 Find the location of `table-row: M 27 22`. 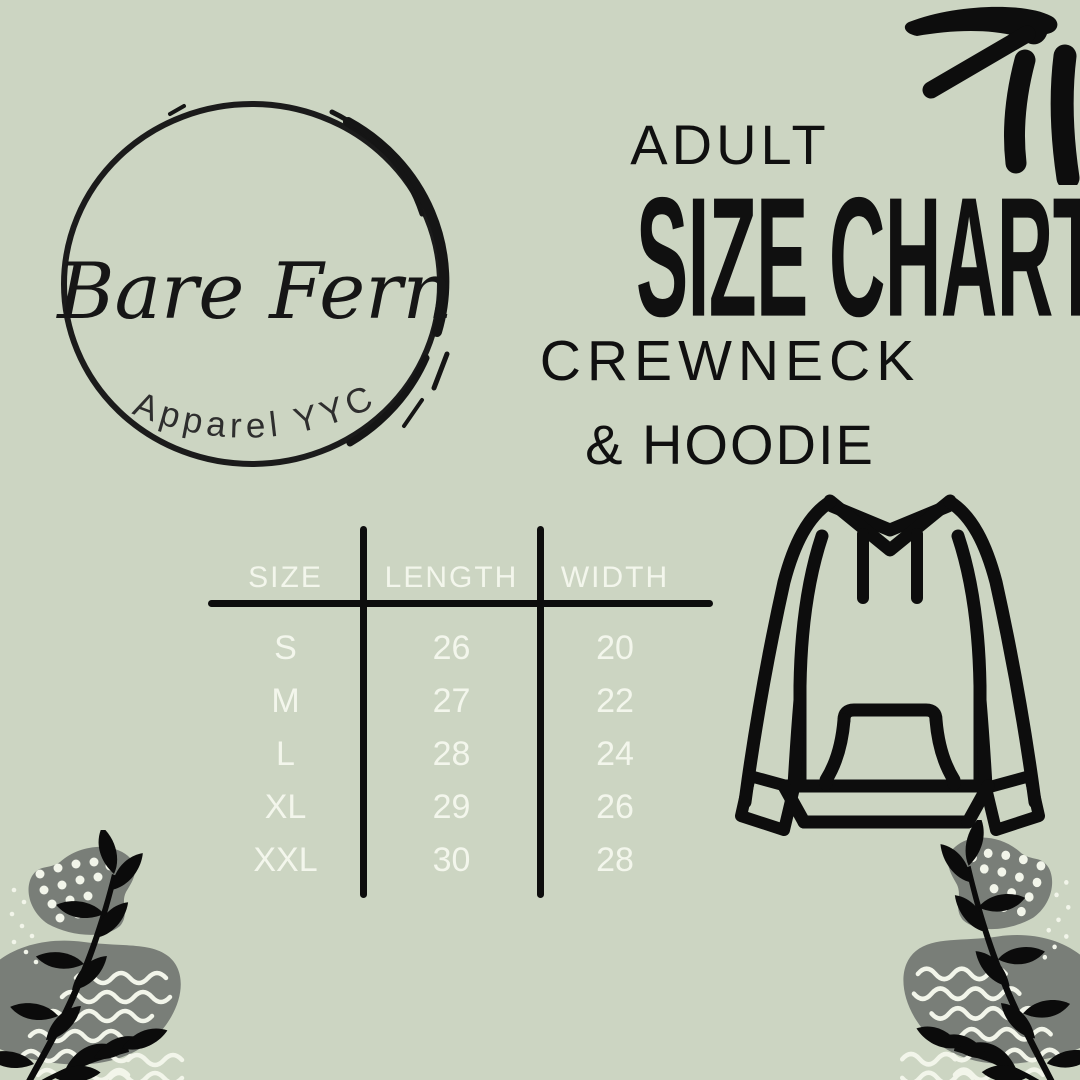

table-row: M 27 22 is located at coordinates (464, 701).